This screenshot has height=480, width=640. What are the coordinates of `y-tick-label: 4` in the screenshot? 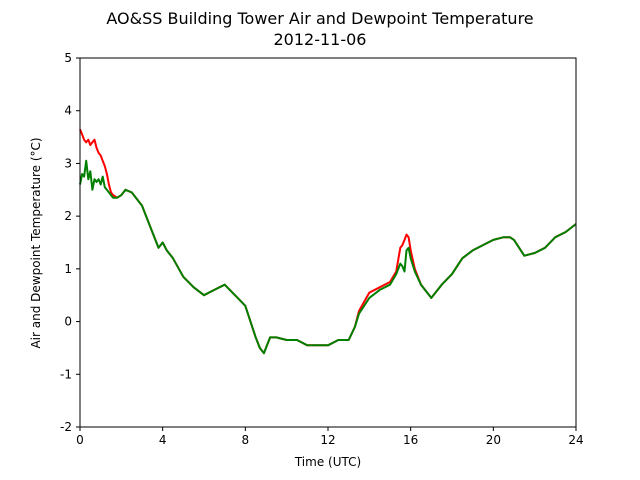 It's located at (68, 111).